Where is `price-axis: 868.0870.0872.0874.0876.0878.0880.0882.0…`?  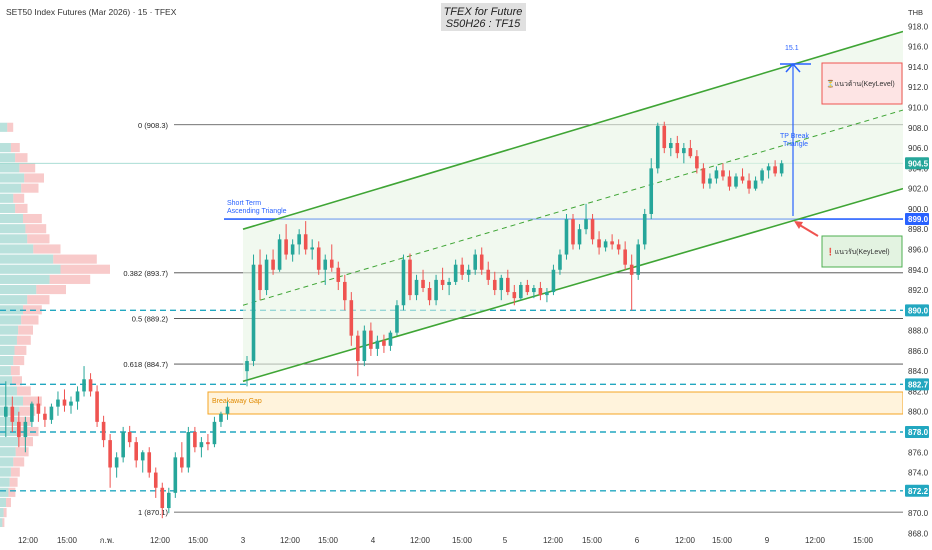
price-axis: 868.0870.0872.0874.0876.0878.0880.0882.0… is located at coordinates (917, 275).